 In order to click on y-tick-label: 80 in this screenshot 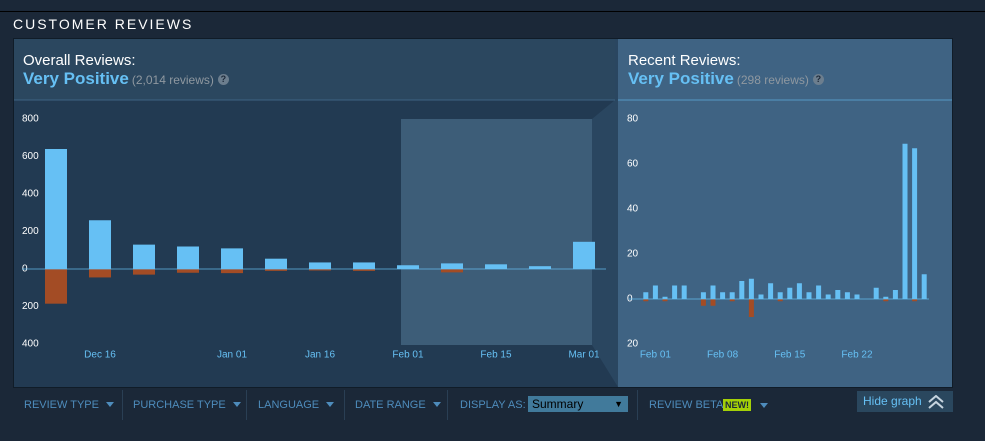, I will do `click(633, 119)`.